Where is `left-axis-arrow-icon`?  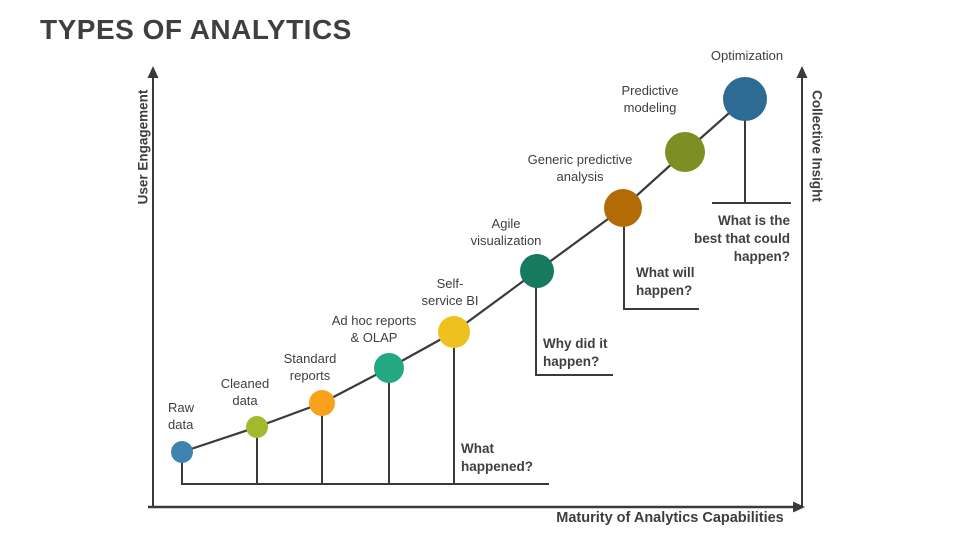
left-axis-arrow-icon is located at coordinates (153, 72).